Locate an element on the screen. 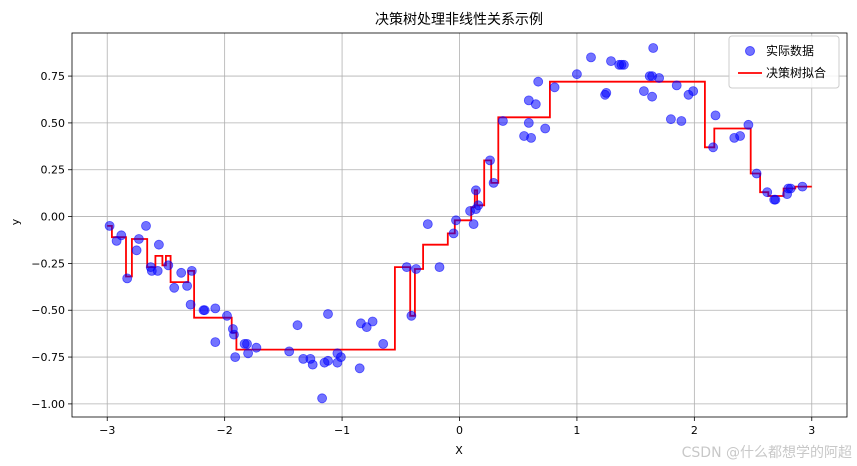 This screenshot has width=857, height=466. chart-title: 决策树处理非线性关系示例 is located at coordinates (459, 19).